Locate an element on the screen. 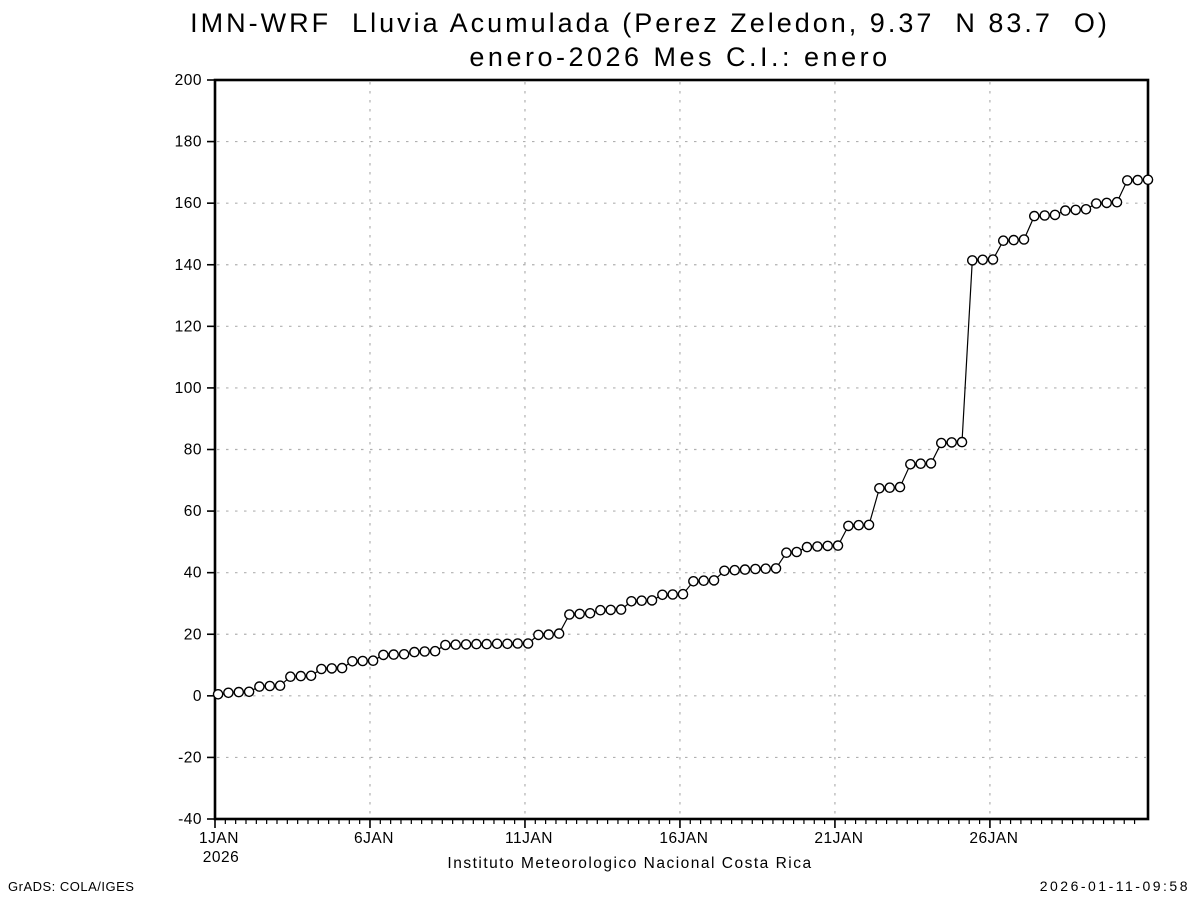  svg-text: 80 is located at coordinates (193, 450).